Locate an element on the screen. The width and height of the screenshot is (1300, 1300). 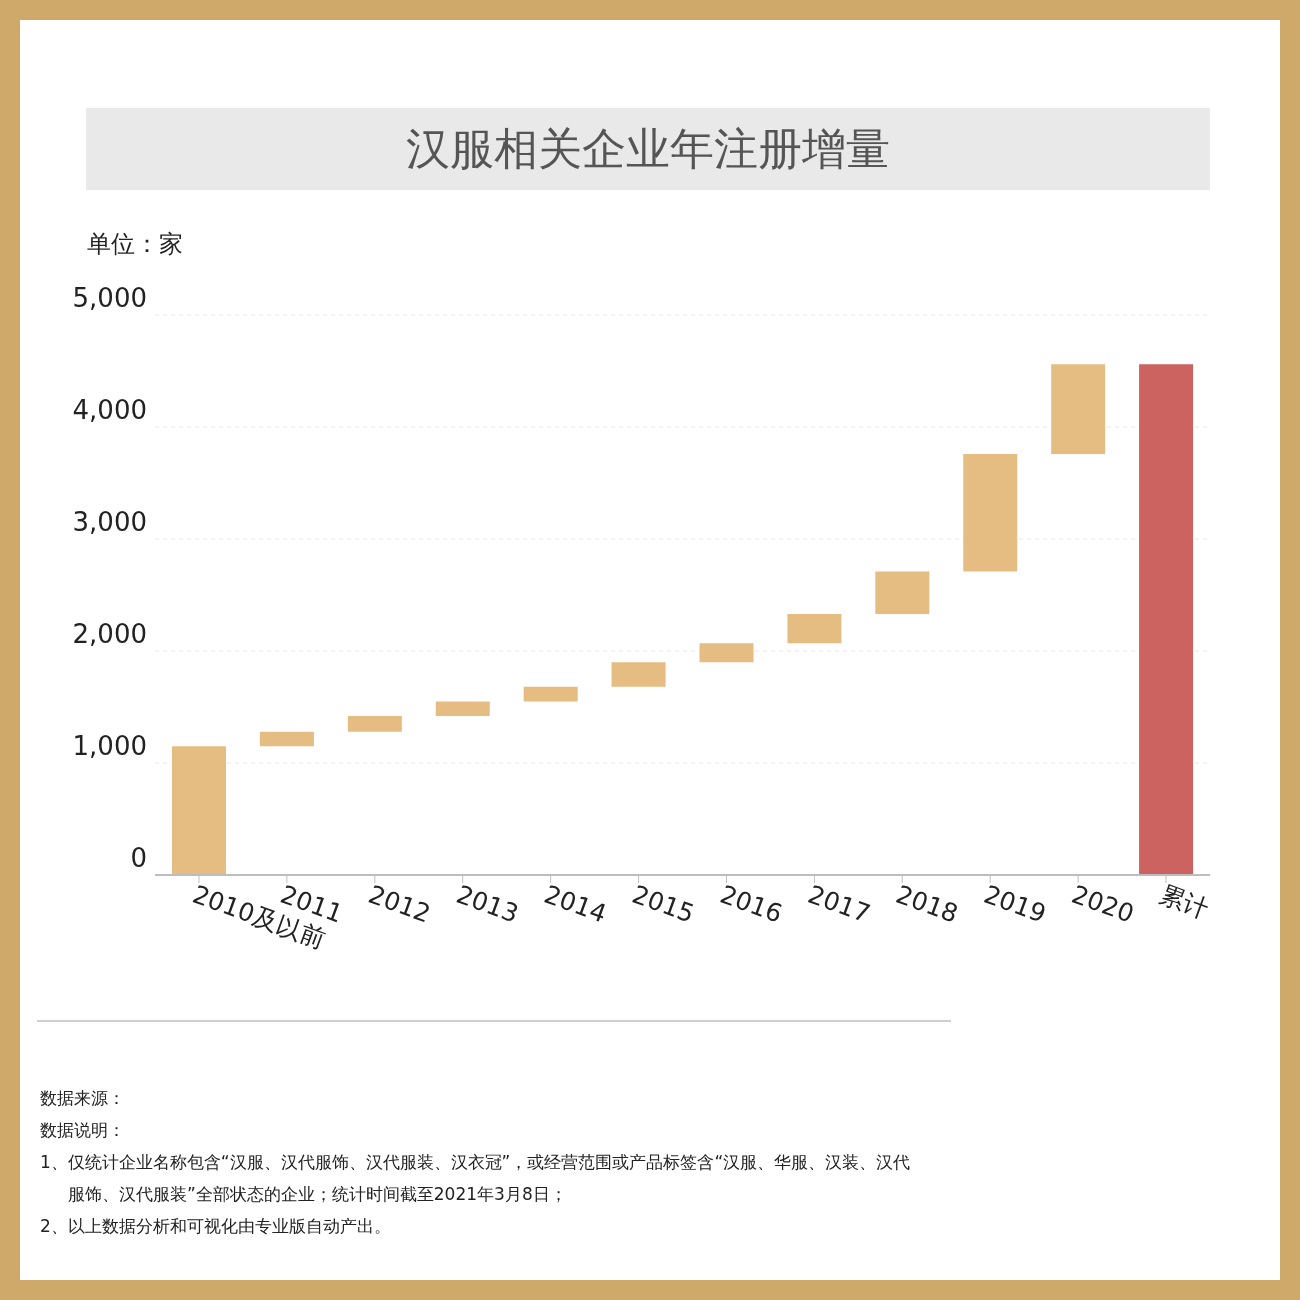
x-tick-label: 2012 is located at coordinates (399, 904).